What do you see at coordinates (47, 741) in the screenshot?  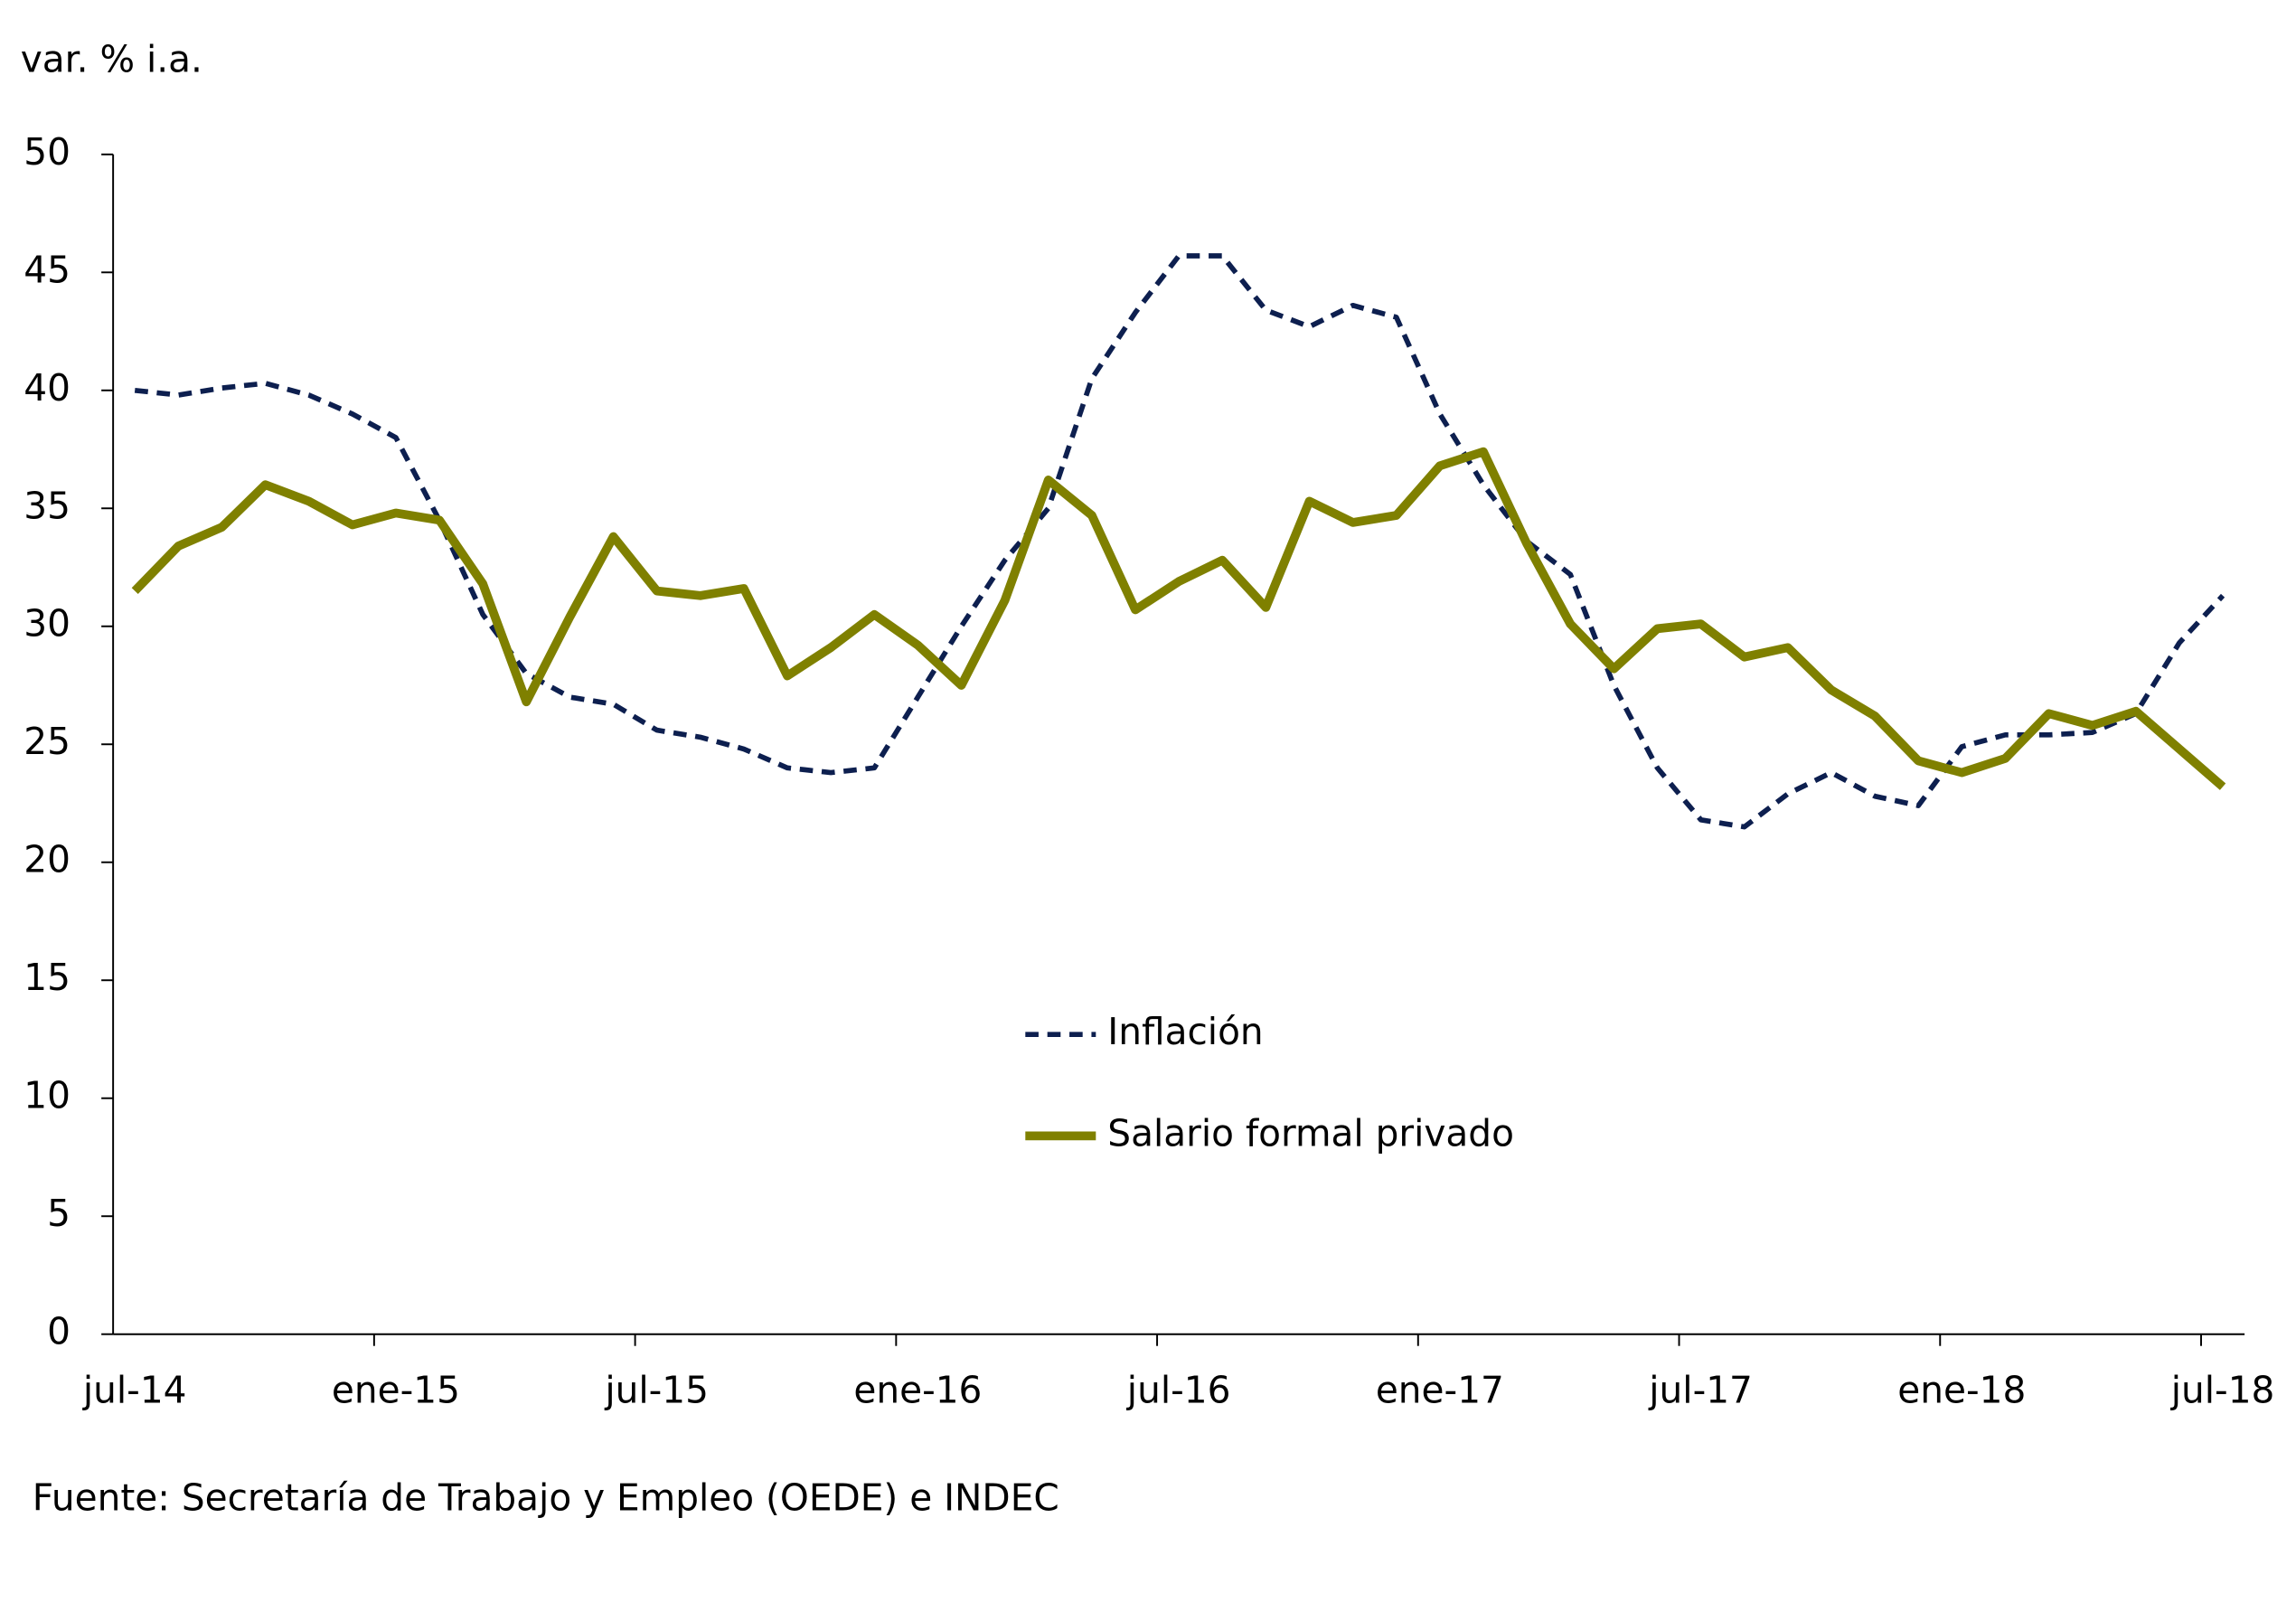 I see `y-tick-label: 25` at bounding box center [47, 741].